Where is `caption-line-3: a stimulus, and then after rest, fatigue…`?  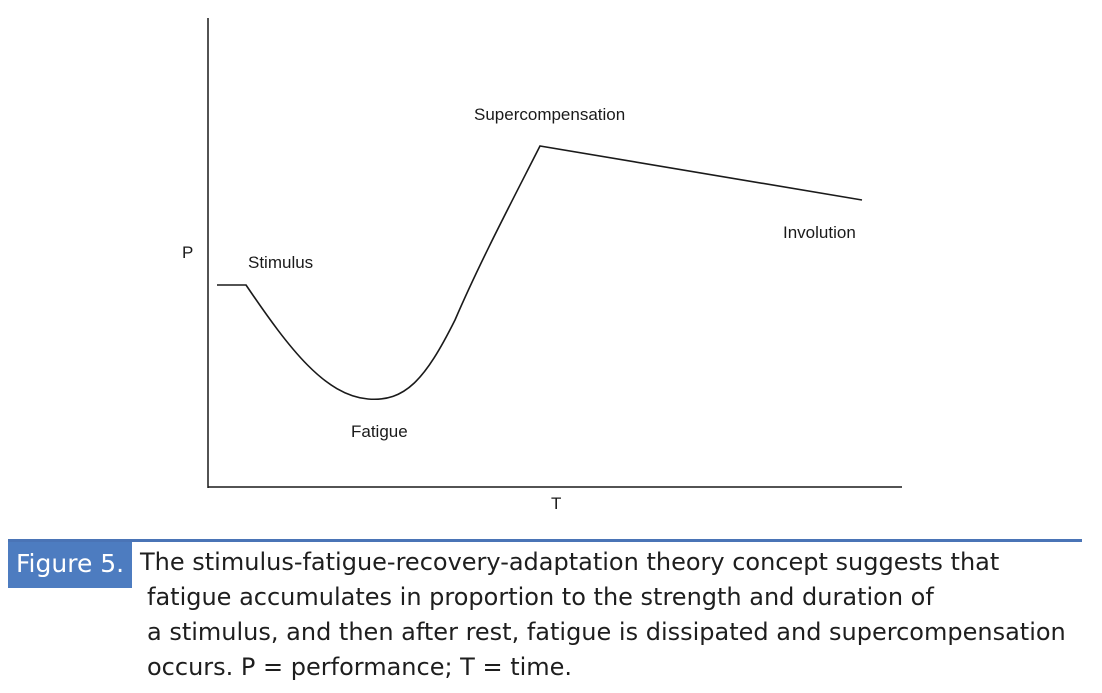
caption-line-3: a stimulus, and then after rest, fatigue… is located at coordinates (606, 632).